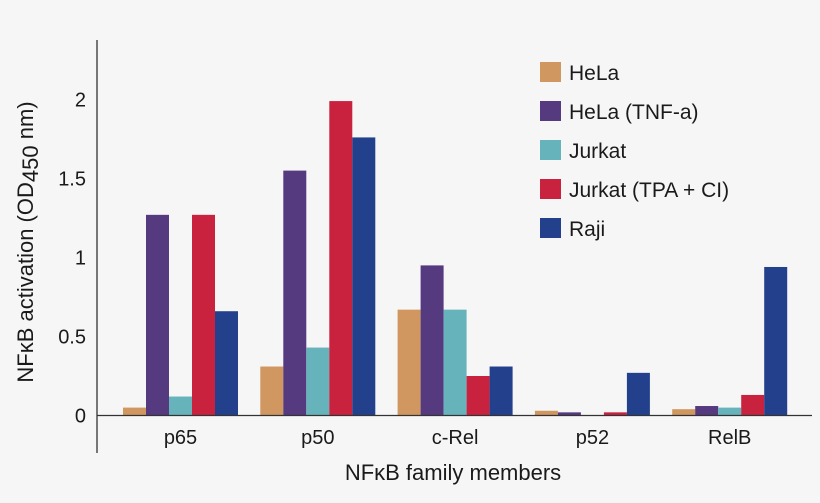 The image size is (820, 503). Describe the element at coordinates (203, 315) in the screenshot. I see `bar-p65-jurkat-tpa-ci` at that location.